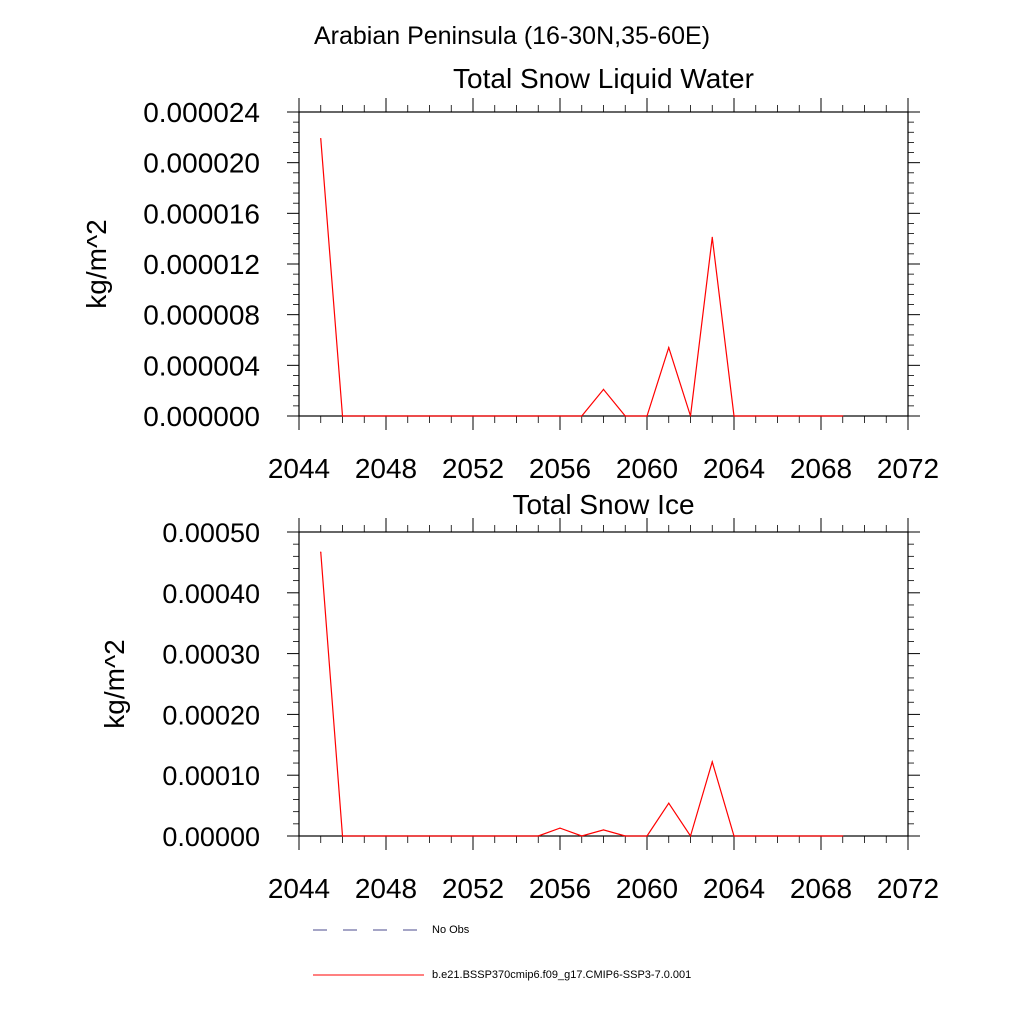 The width and height of the screenshot is (1024, 1024). I want to click on y-tick-label: 0.00020, so click(211, 715).